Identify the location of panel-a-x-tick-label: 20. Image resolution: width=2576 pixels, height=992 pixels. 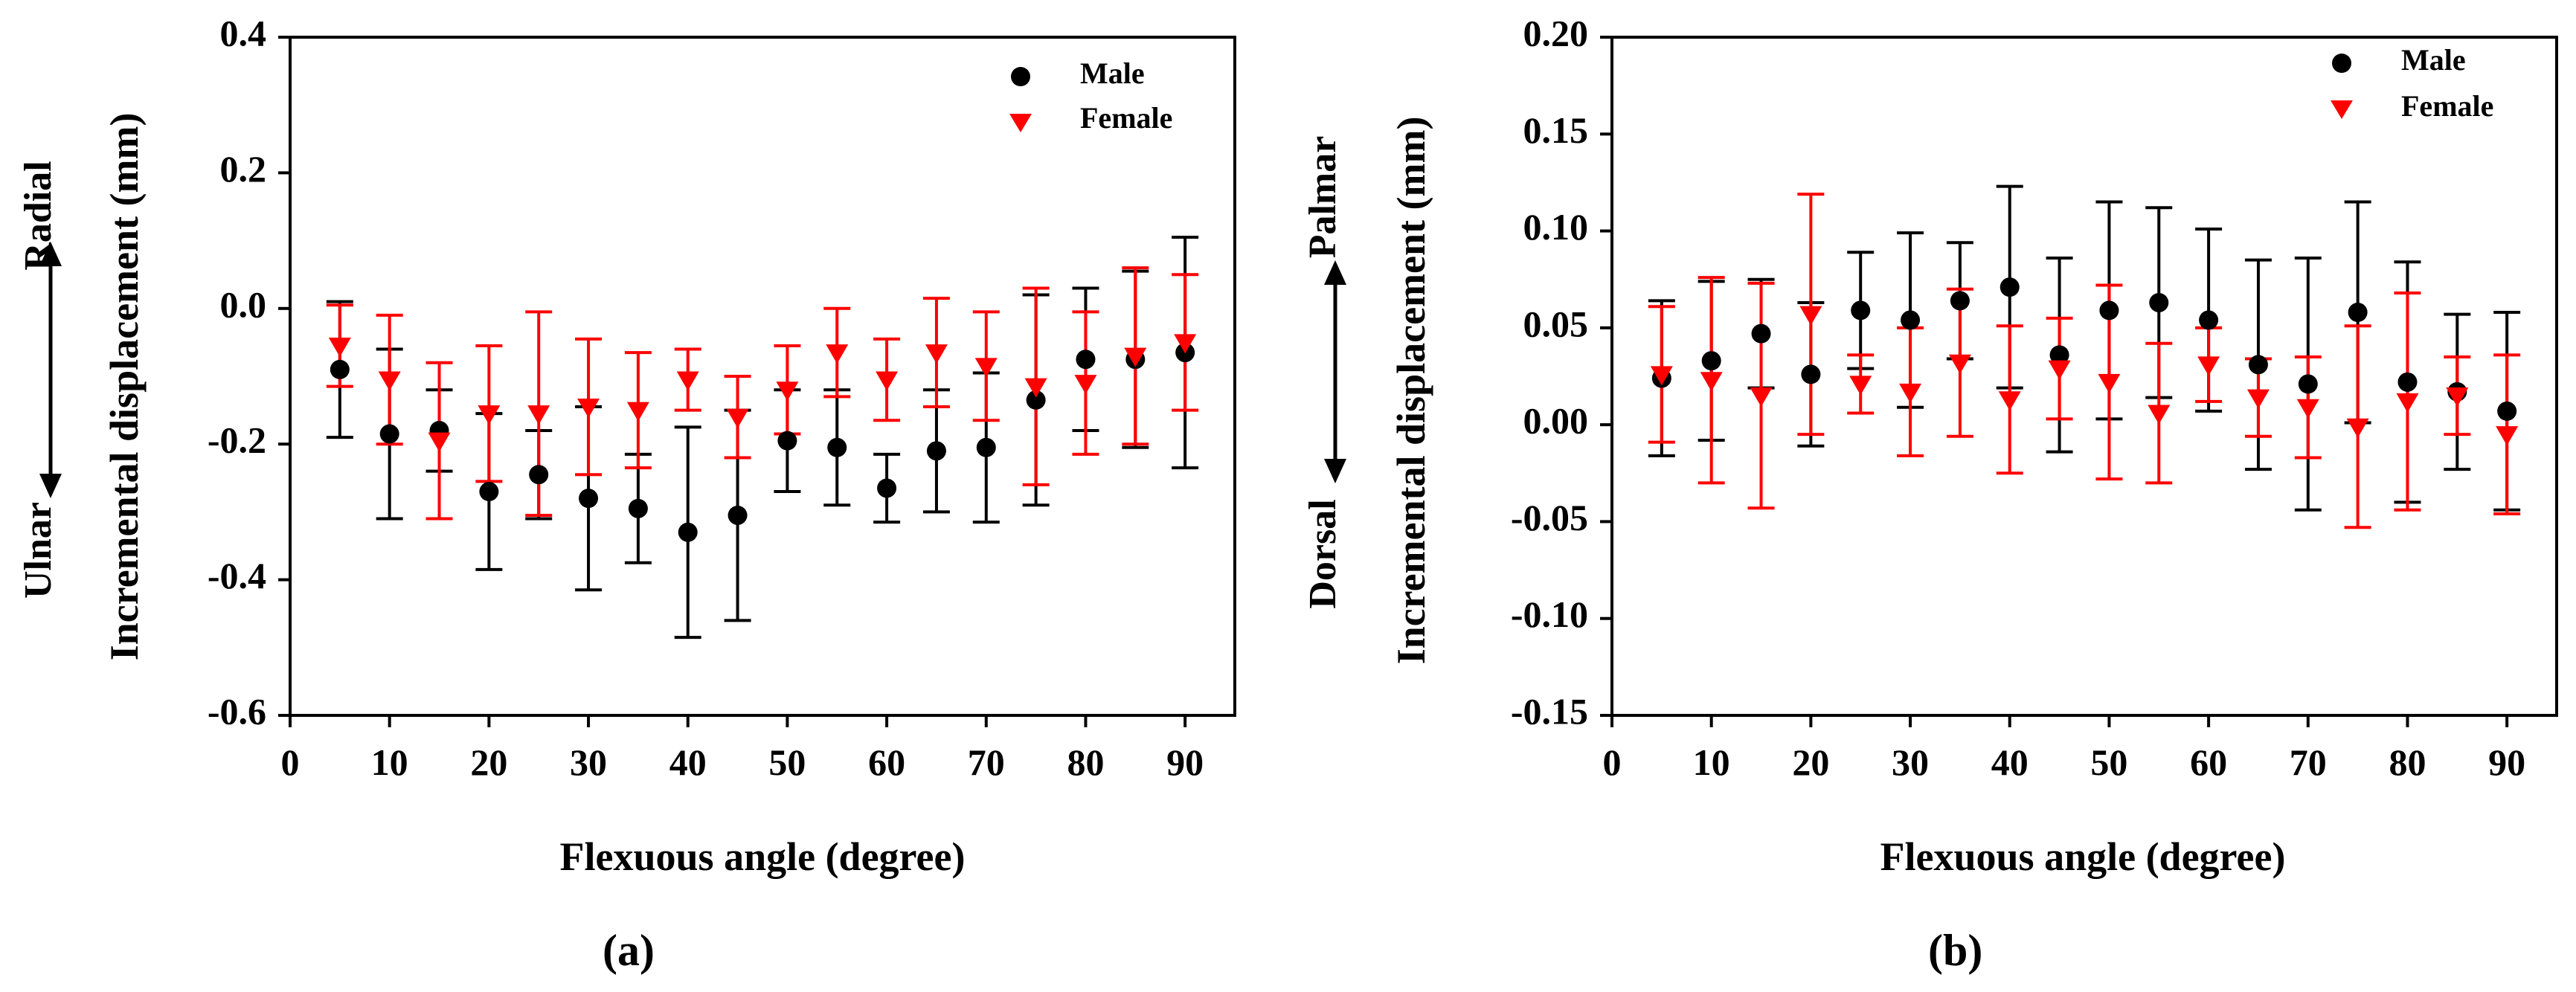
(488, 762).